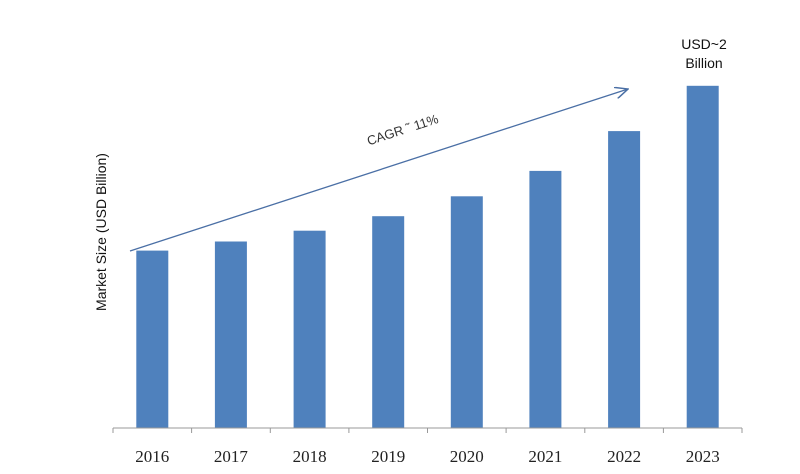  What do you see at coordinates (152, 339) in the screenshot?
I see `bar-2016` at bounding box center [152, 339].